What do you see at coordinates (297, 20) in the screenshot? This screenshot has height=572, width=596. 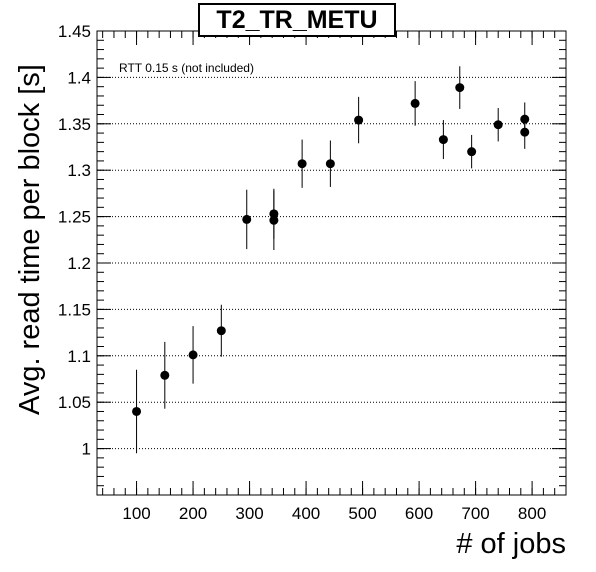 I see `chart-title: T2_TR_METU` at bounding box center [297, 20].